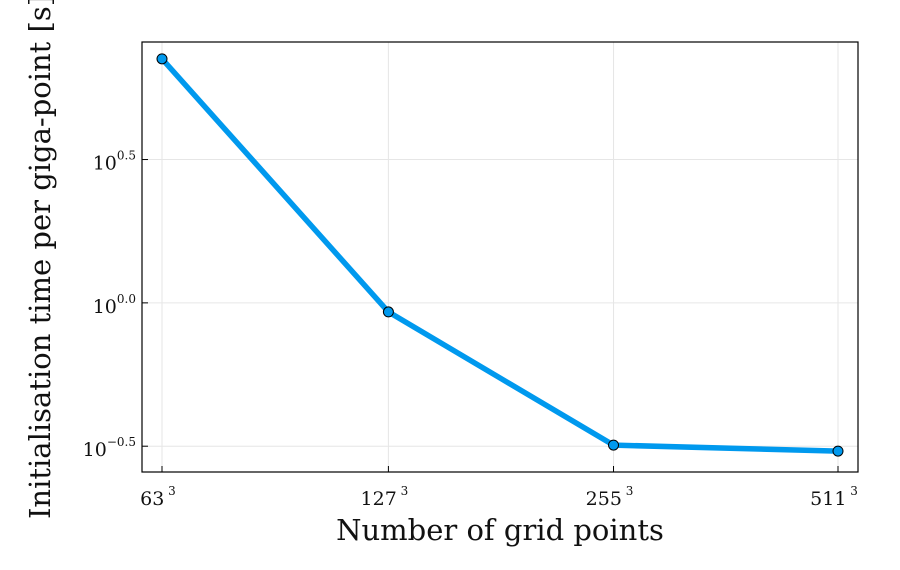  I want to click on x-tick-label: 511 3, so click(834, 497).